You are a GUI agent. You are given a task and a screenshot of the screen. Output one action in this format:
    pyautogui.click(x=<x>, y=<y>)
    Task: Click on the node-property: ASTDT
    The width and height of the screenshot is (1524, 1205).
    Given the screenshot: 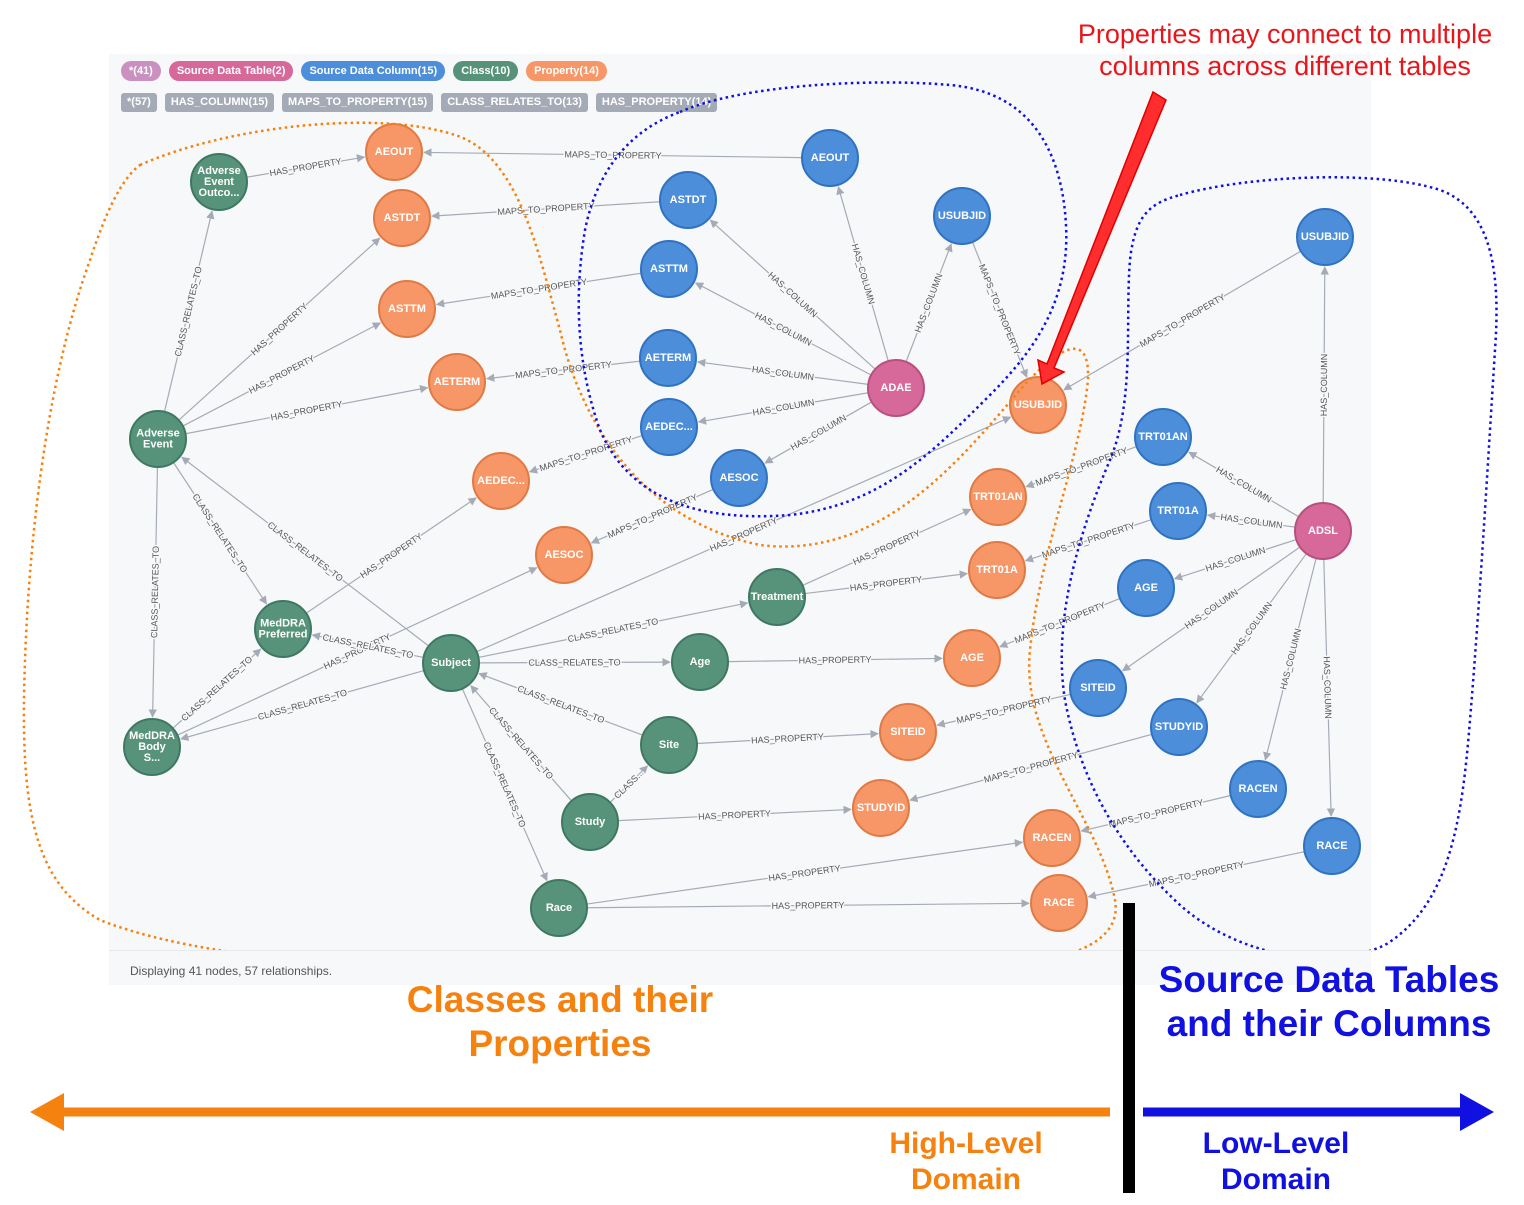 What is the action you would take?
    pyautogui.click(x=402, y=218)
    